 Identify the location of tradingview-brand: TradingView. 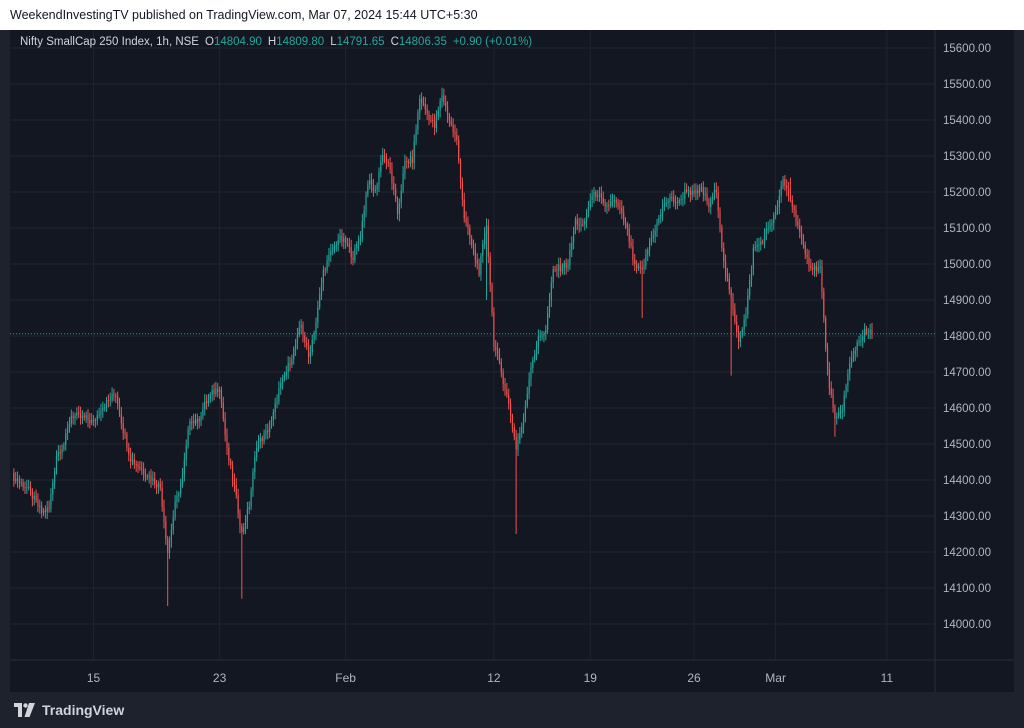
(69, 710).